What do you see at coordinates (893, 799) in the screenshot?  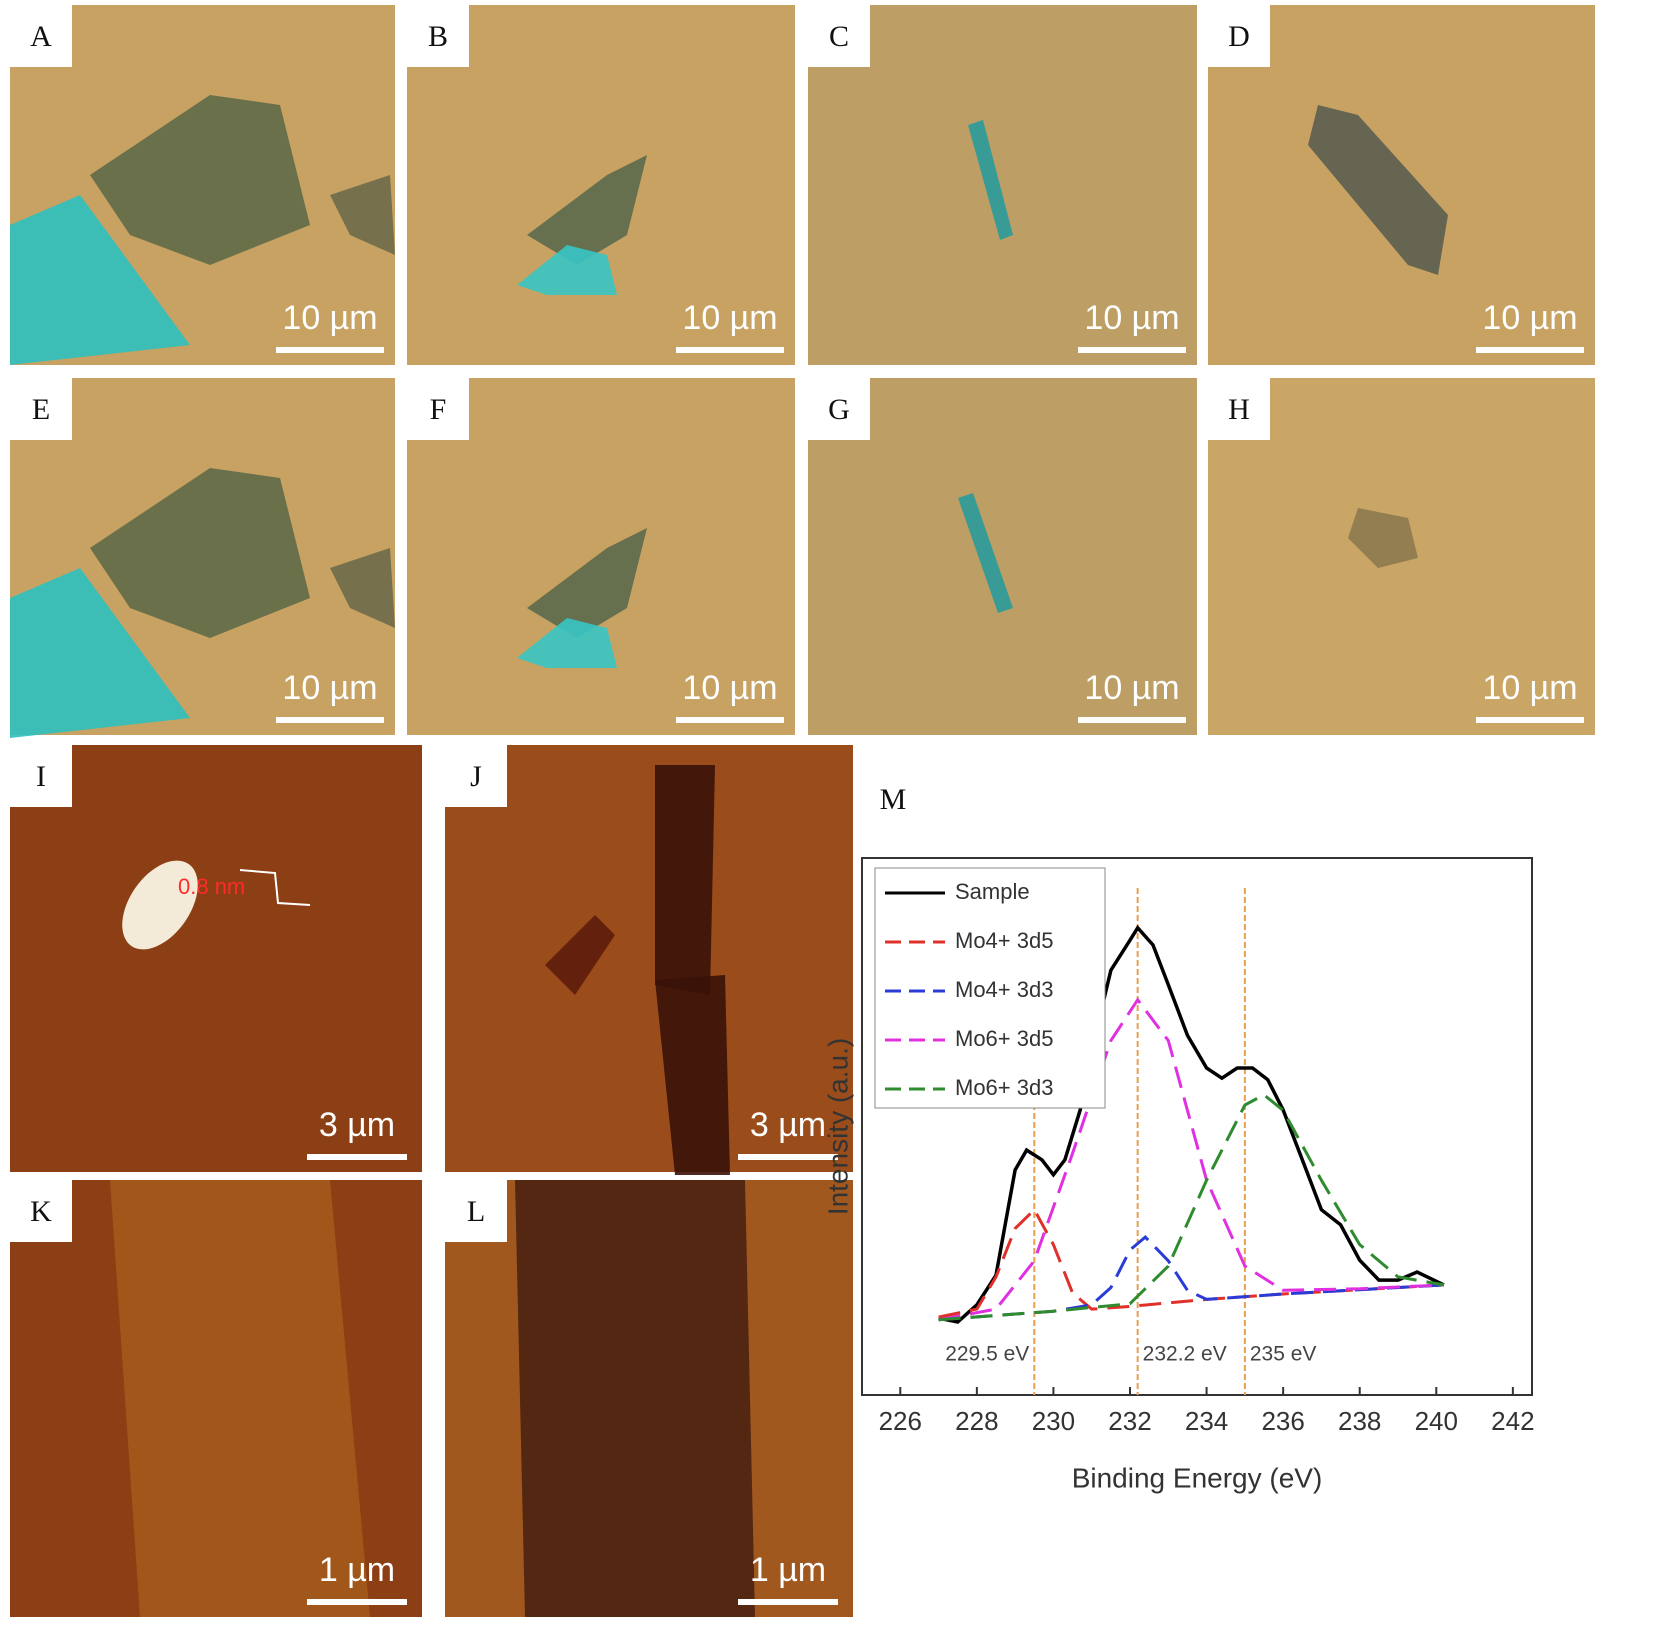 I see `panel-label: M` at bounding box center [893, 799].